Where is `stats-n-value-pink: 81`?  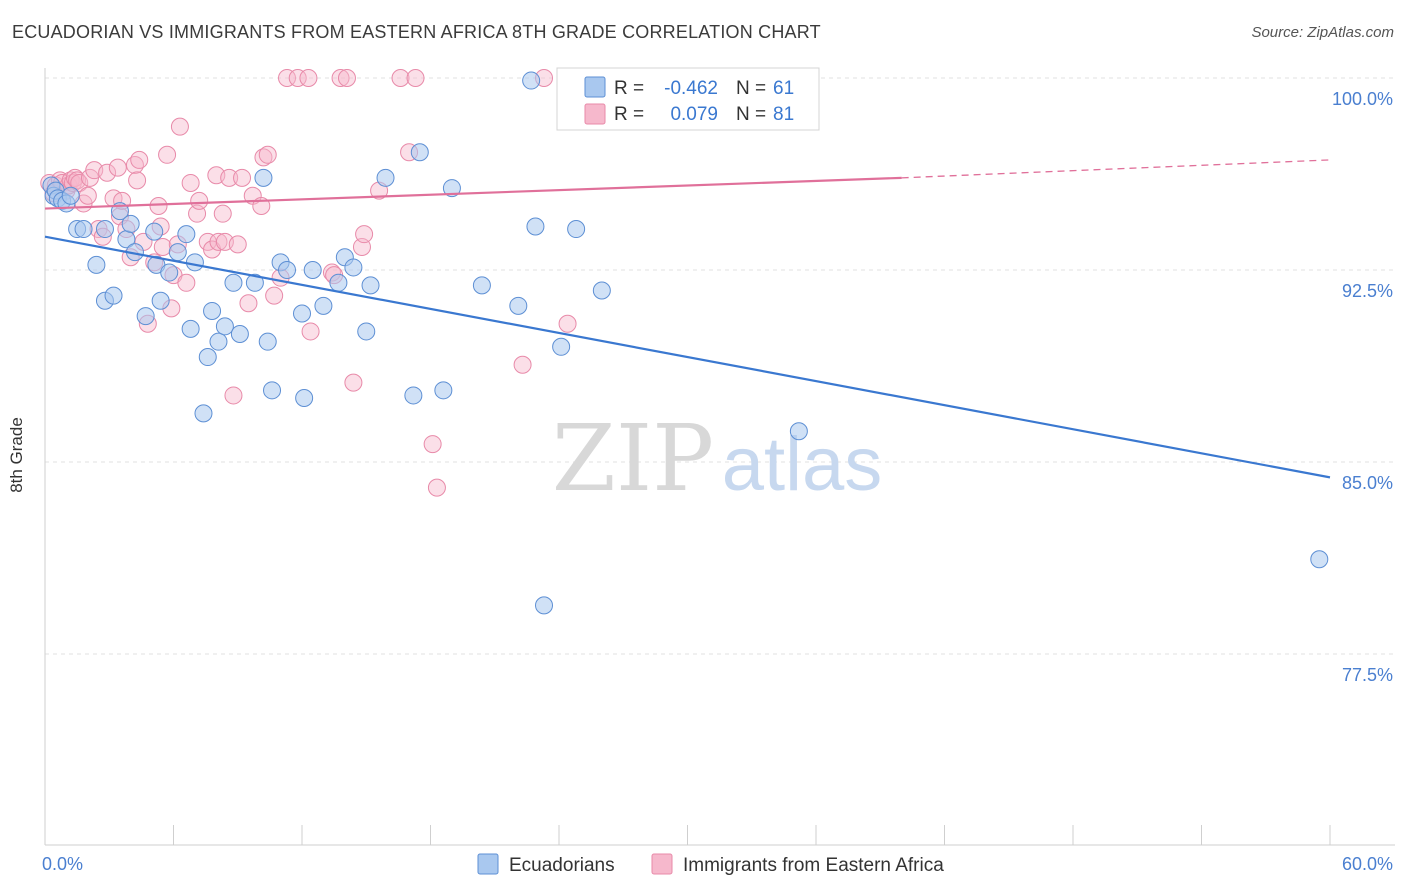 stats-n-value-pink: 81 is located at coordinates (783, 114).